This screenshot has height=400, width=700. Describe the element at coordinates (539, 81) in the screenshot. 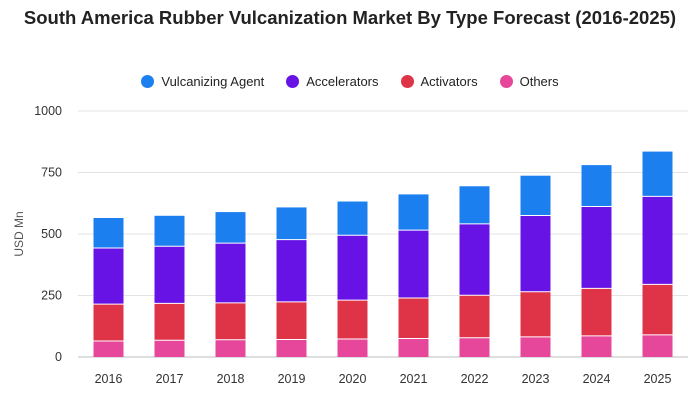

I see `legend-label: Others` at that location.